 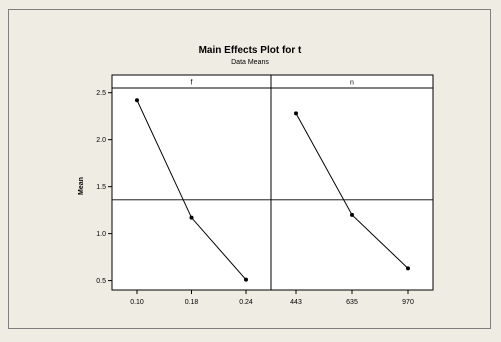 I want to click on y-tick-label: 0.5, so click(x=101, y=281).